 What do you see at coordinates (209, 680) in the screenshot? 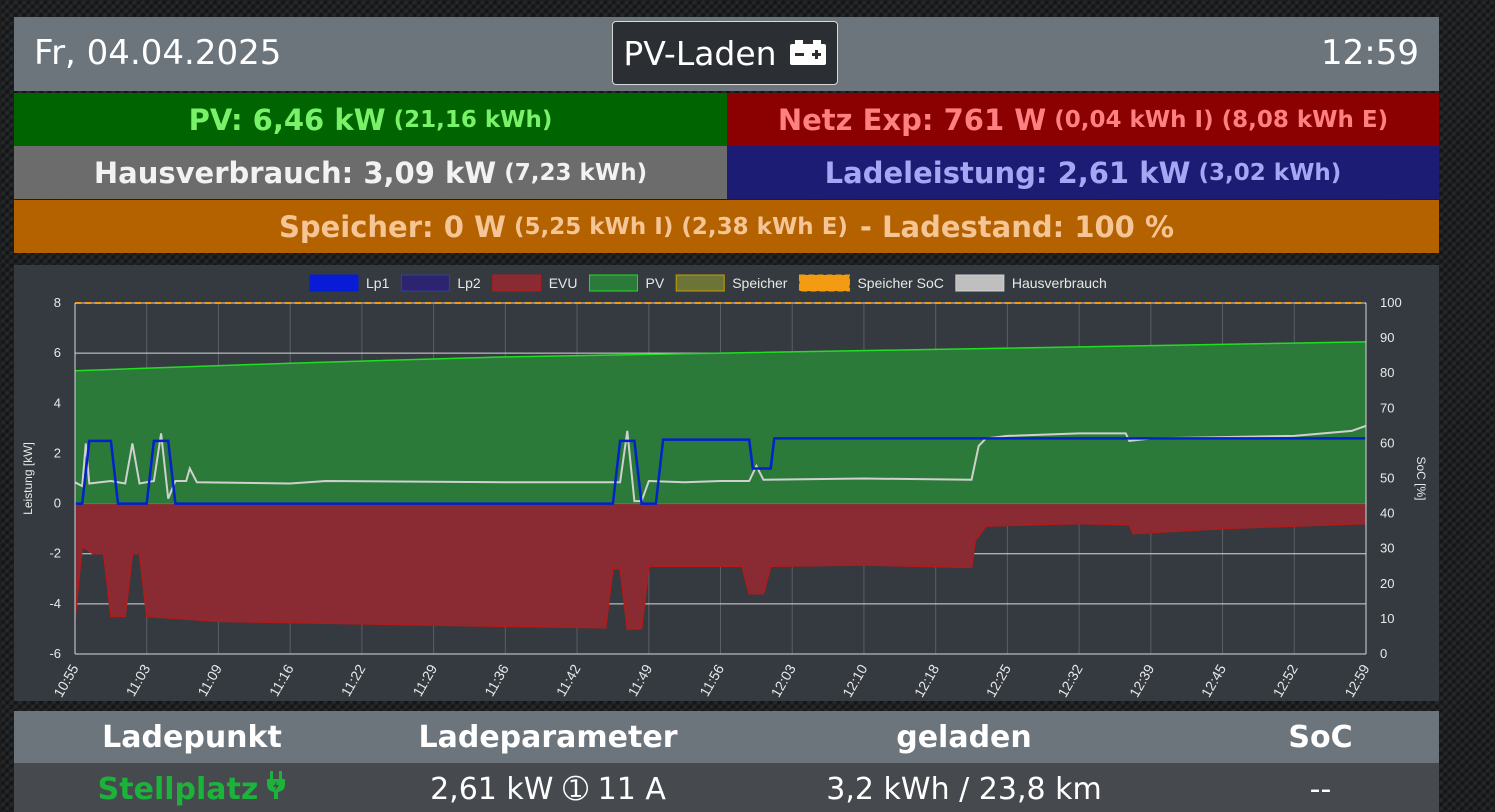
I see `x-tick-label: 11:09` at bounding box center [209, 680].